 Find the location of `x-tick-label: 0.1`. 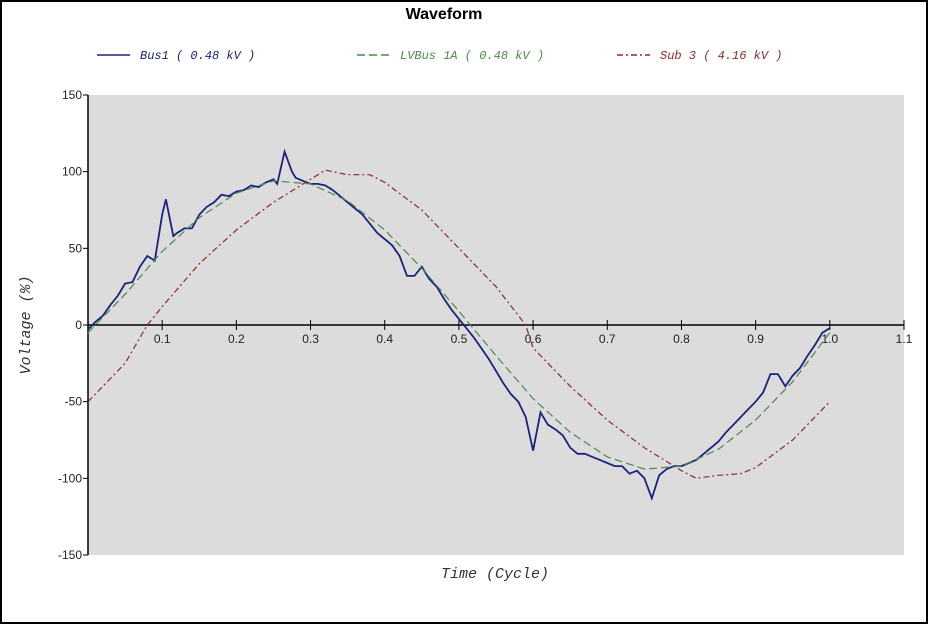

x-tick-label: 0.1 is located at coordinates (162, 339).